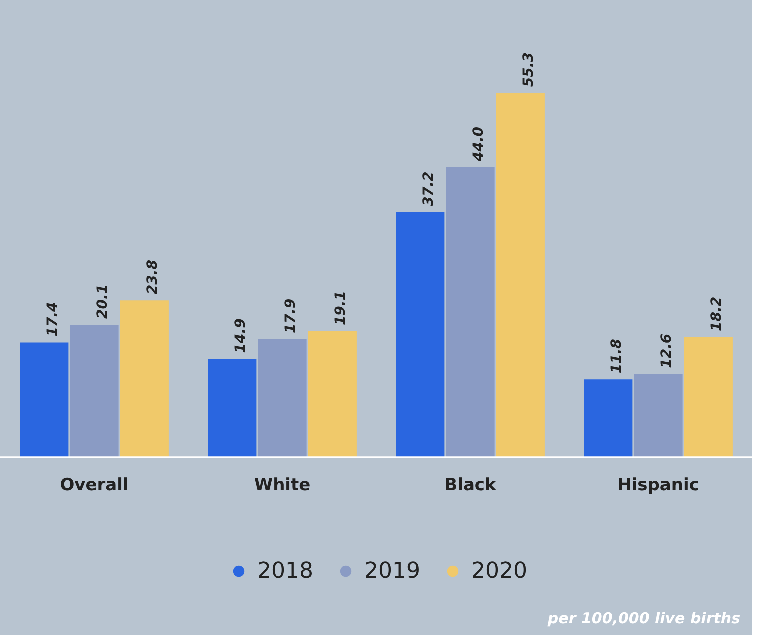 This screenshot has height=641, width=758. Describe the element at coordinates (659, 486) in the screenshot. I see `x-tick-label: Hispanic` at that location.